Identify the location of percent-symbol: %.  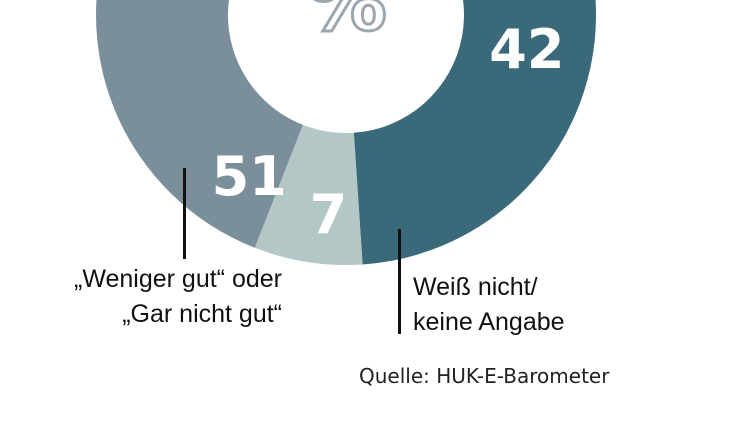
(346, 25).